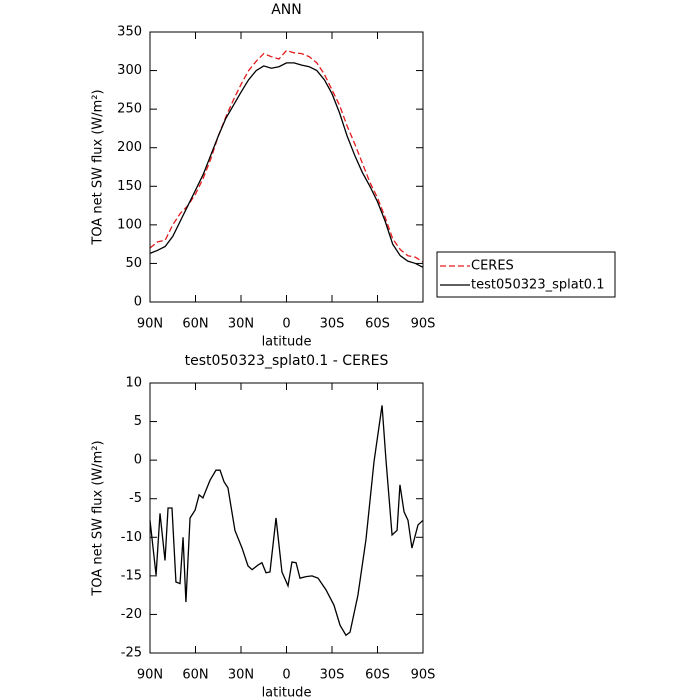 The width and height of the screenshot is (700, 700). What do you see at coordinates (133, 383) in the screenshot?
I see `y-tick-label: 10` at bounding box center [133, 383].